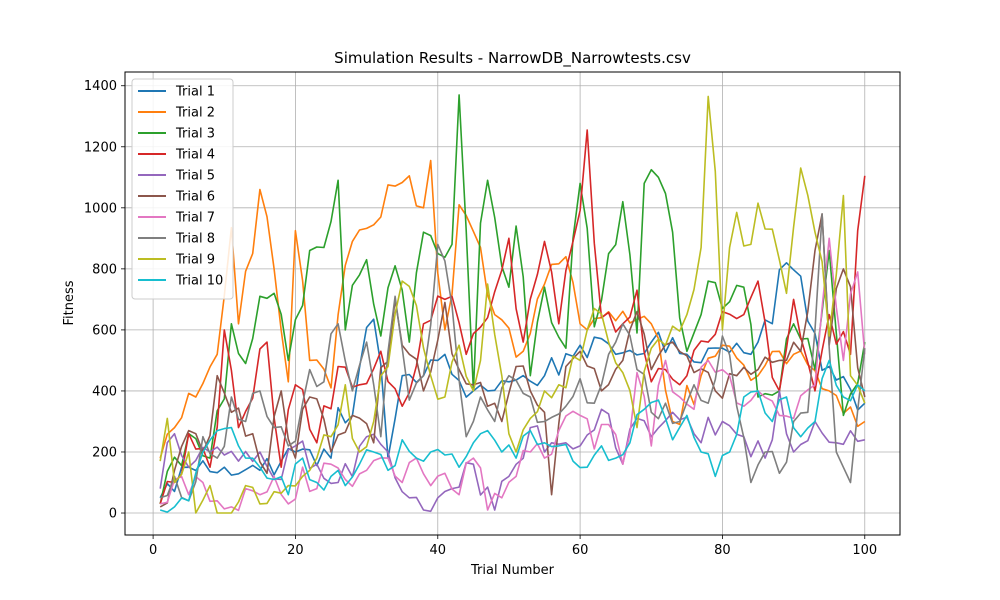  What do you see at coordinates (104, 300) in the screenshot?
I see `y-axis-ticks: 0 200 400 600 800 1000 1200 1400` at bounding box center [104, 300].